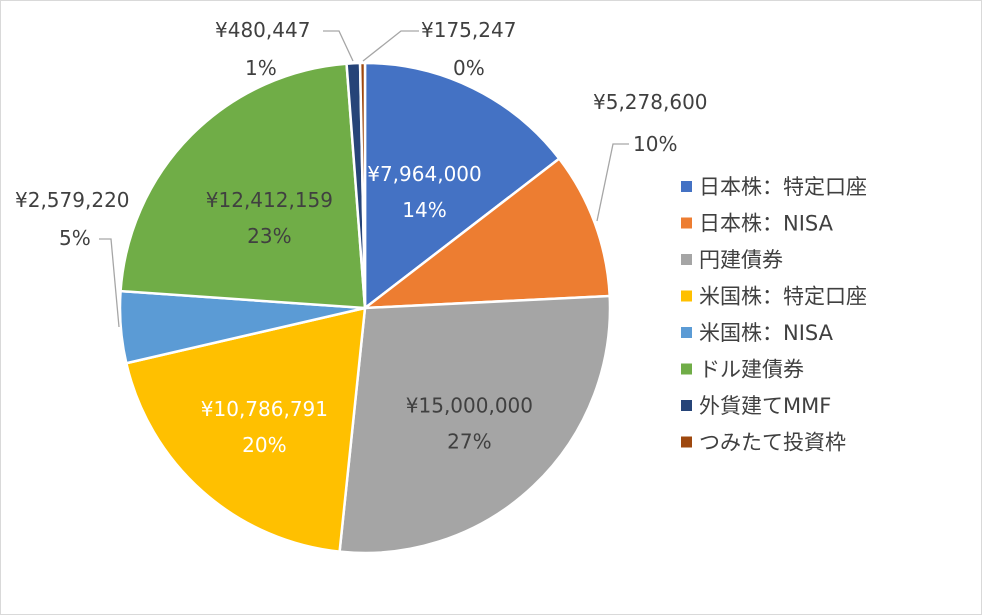 The width and height of the screenshot is (982, 615). What do you see at coordinates (109, 283) in the screenshot?
I see `slice-5-leader-line` at bounding box center [109, 283].